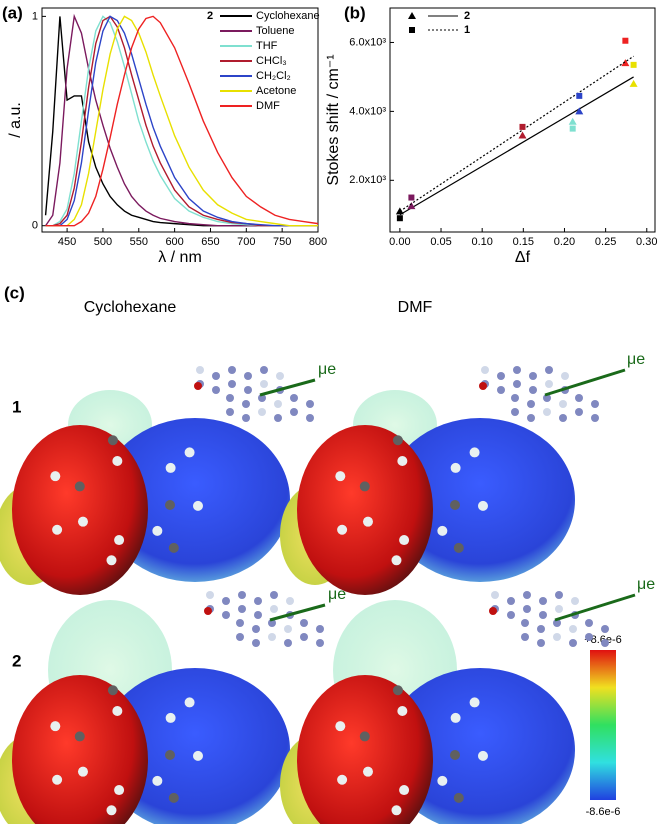  Describe the element at coordinates (103, 242) in the screenshot. I see `x-tick-label: 500` at that location.